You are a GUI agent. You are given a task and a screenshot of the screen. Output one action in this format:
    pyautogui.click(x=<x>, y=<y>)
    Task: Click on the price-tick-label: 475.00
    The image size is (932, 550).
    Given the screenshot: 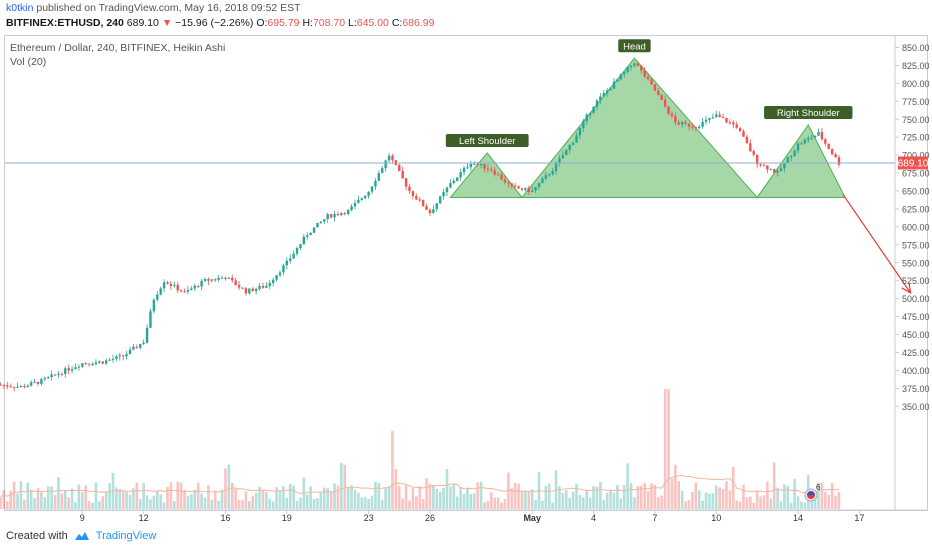 What is the action you would take?
    pyautogui.click(x=916, y=317)
    